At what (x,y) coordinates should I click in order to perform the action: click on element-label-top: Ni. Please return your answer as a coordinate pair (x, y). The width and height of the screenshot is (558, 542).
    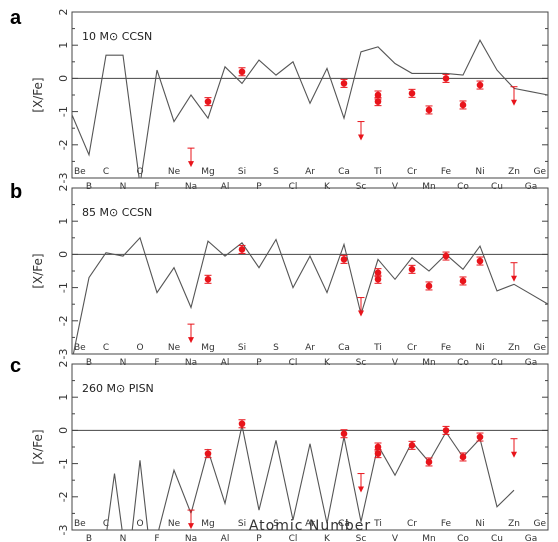
    Looking at the image, I should click on (479, 172).